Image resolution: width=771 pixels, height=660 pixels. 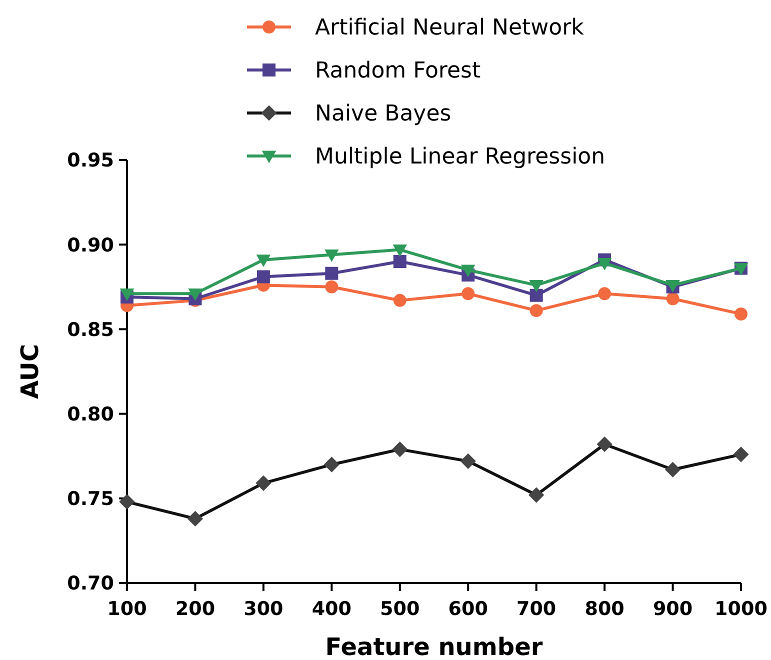 What do you see at coordinates (536, 609) in the screenshot?
I see `x-tick-label: 700` at bounding box center [536, 609].